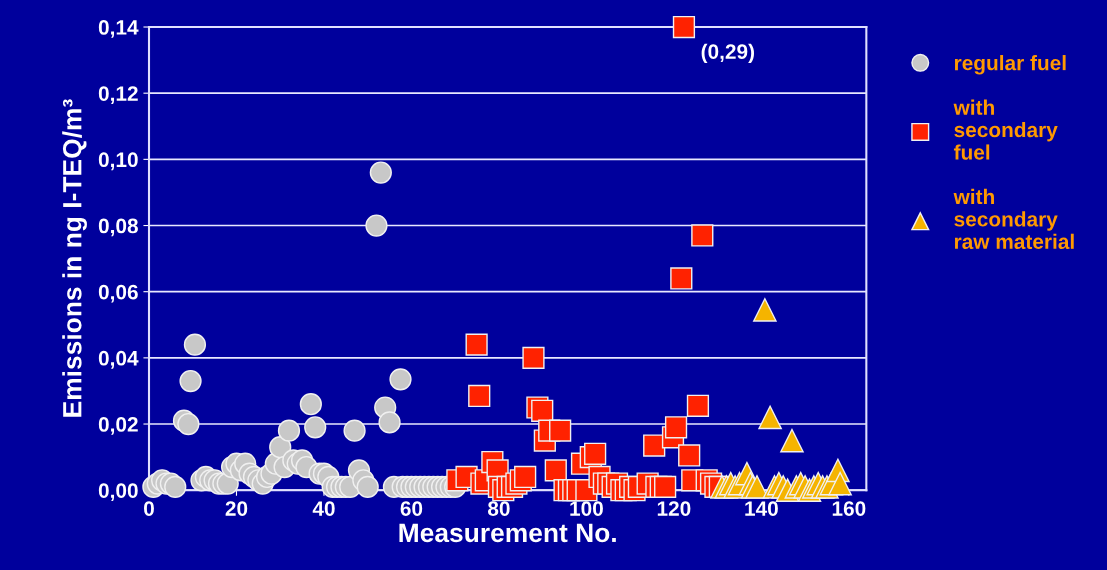 The height and width of the screenshot is (570, 1107). Describe the element at coordinates (586, 508) in the screenshot. I see `x-tick-label: 100` at that location.